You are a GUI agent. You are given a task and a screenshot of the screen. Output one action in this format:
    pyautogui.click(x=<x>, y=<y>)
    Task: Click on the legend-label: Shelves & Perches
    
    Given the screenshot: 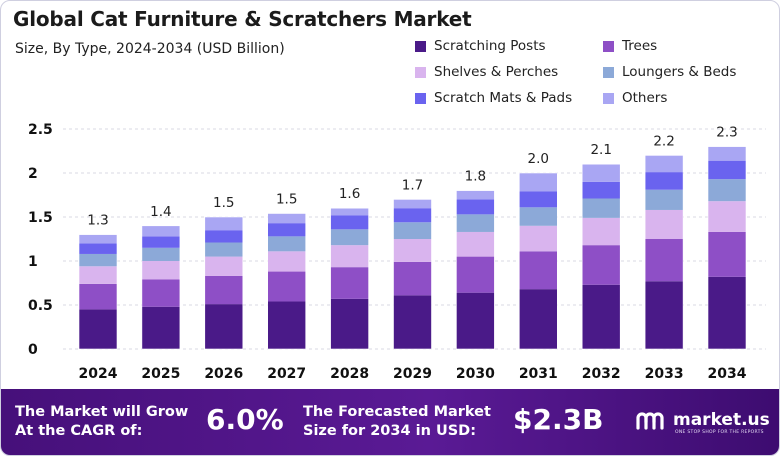 What is the action you would take?
    pyautogui.click(x=496, y=72)
    